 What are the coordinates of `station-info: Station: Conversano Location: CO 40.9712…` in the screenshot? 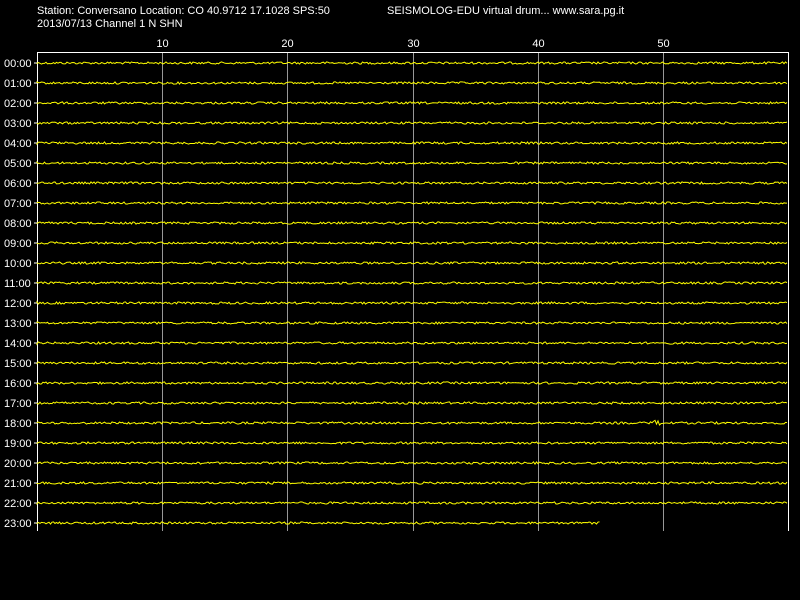 It's located at (183, 11).